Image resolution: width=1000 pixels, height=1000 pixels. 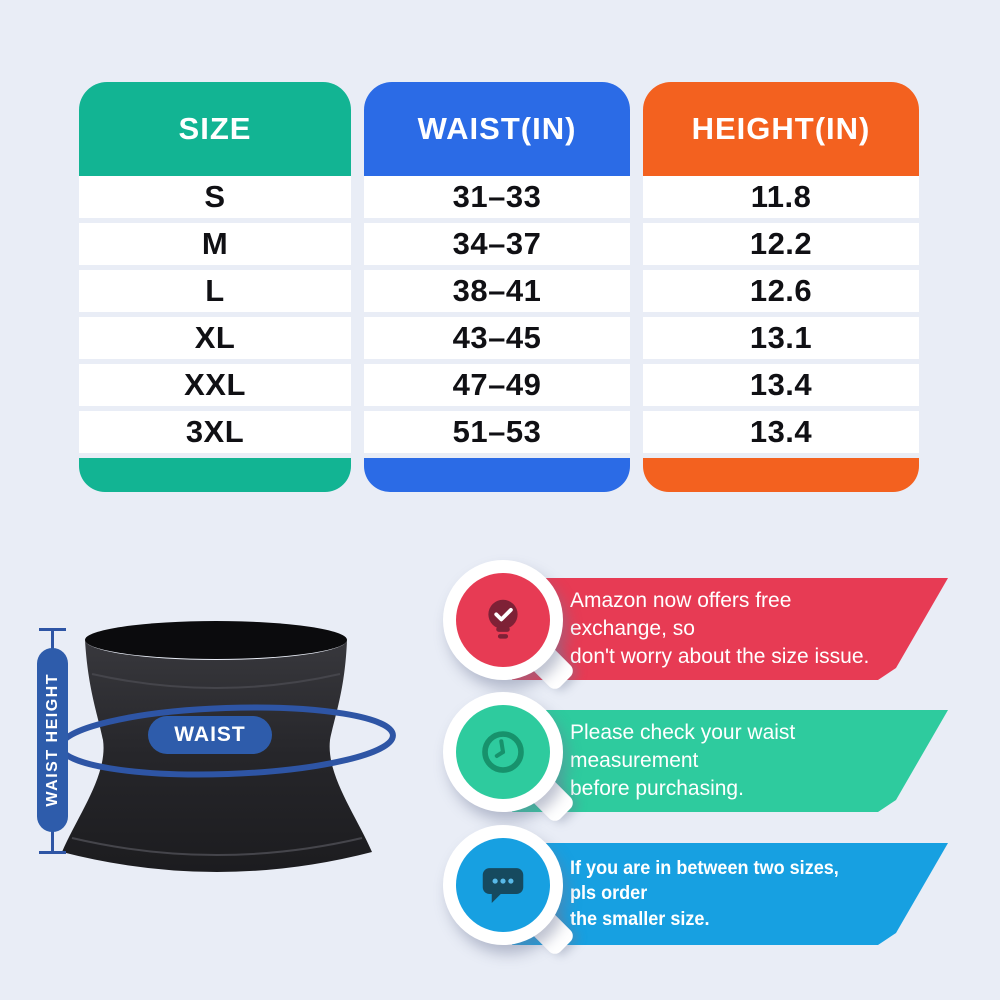 I want to click on waist-cell: 43–45, so click(x=497, y=338).